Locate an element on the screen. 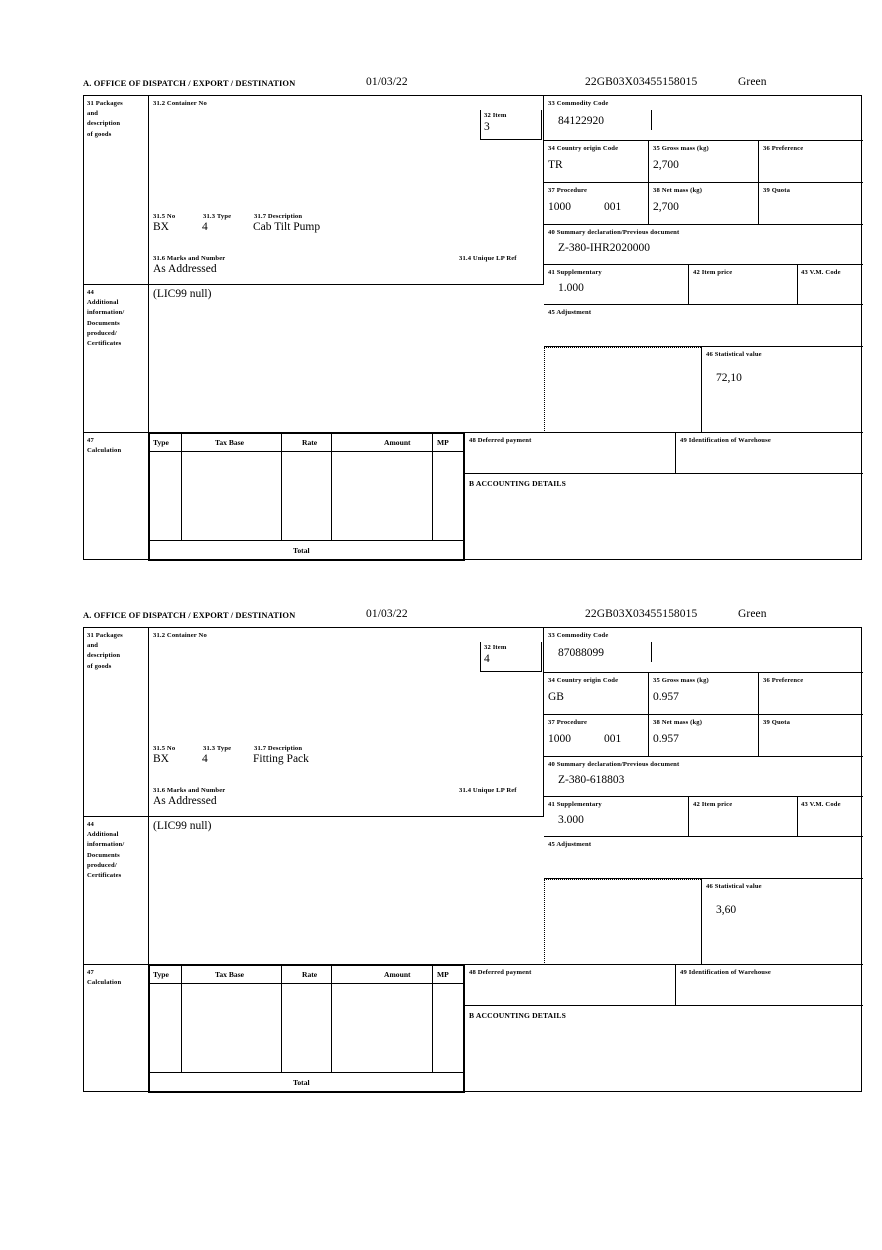  calc-col-amount: Amount is located at coordinates (382, 974).